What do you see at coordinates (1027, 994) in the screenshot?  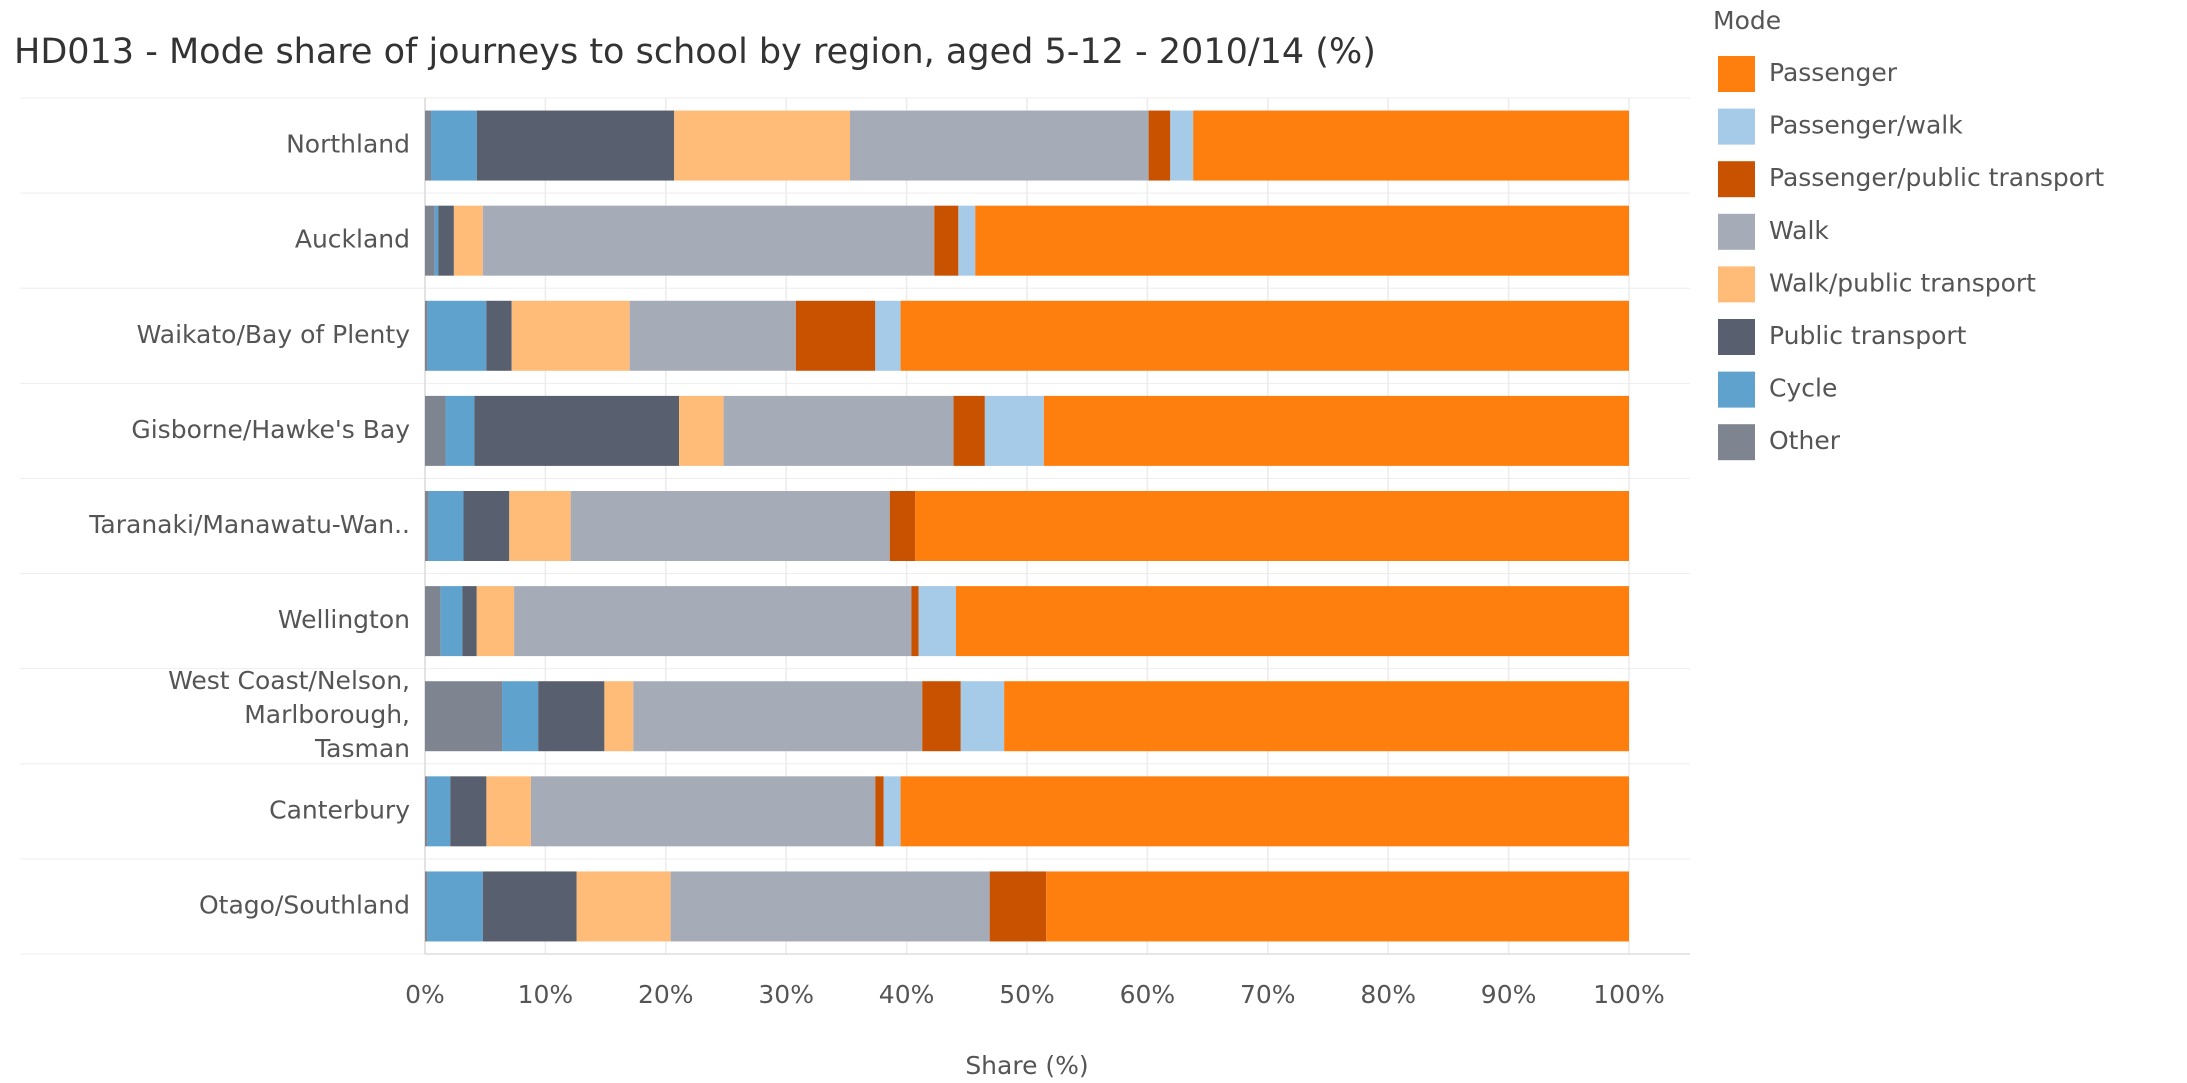 I see `x-tick-label: 50%` at bounding box center [1027, 994].